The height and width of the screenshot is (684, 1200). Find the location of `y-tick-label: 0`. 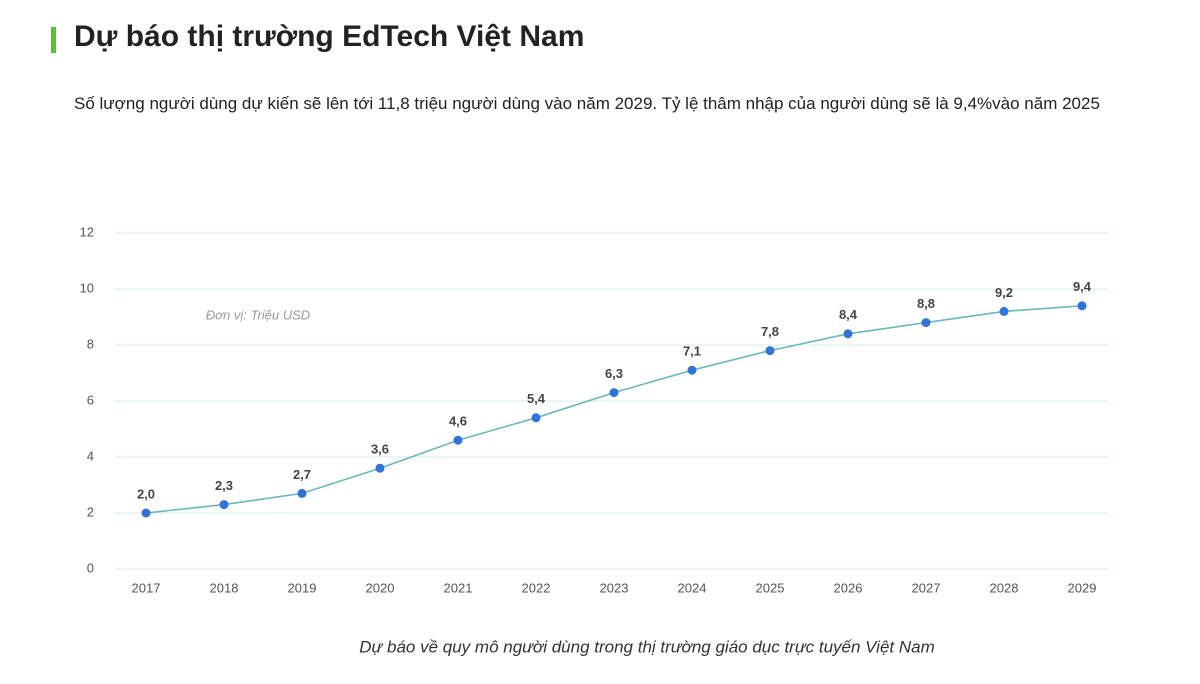

y-tick-label: 0 is located at coordinates (90, 567).